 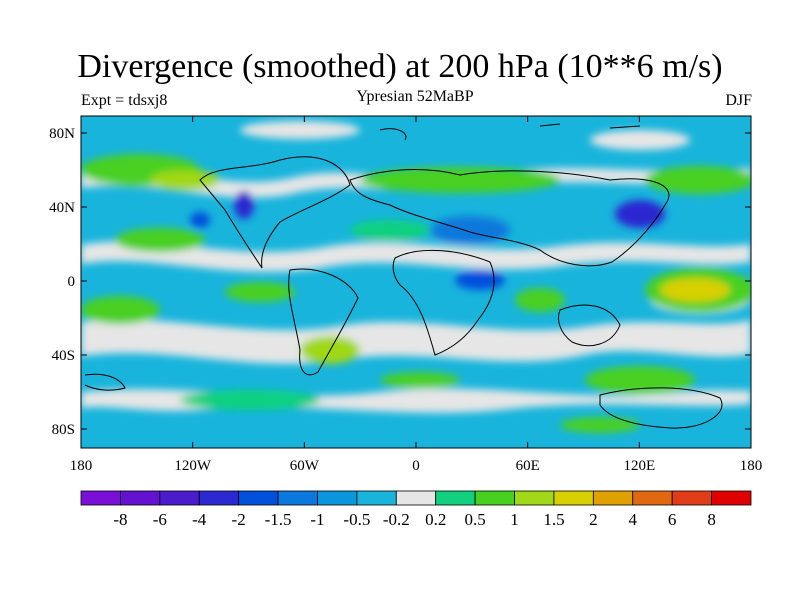 What do you see at coordinates (474, 519) in the screenshot?
I see `colorbar-label: 0.5` at bounding box center [474, 519].